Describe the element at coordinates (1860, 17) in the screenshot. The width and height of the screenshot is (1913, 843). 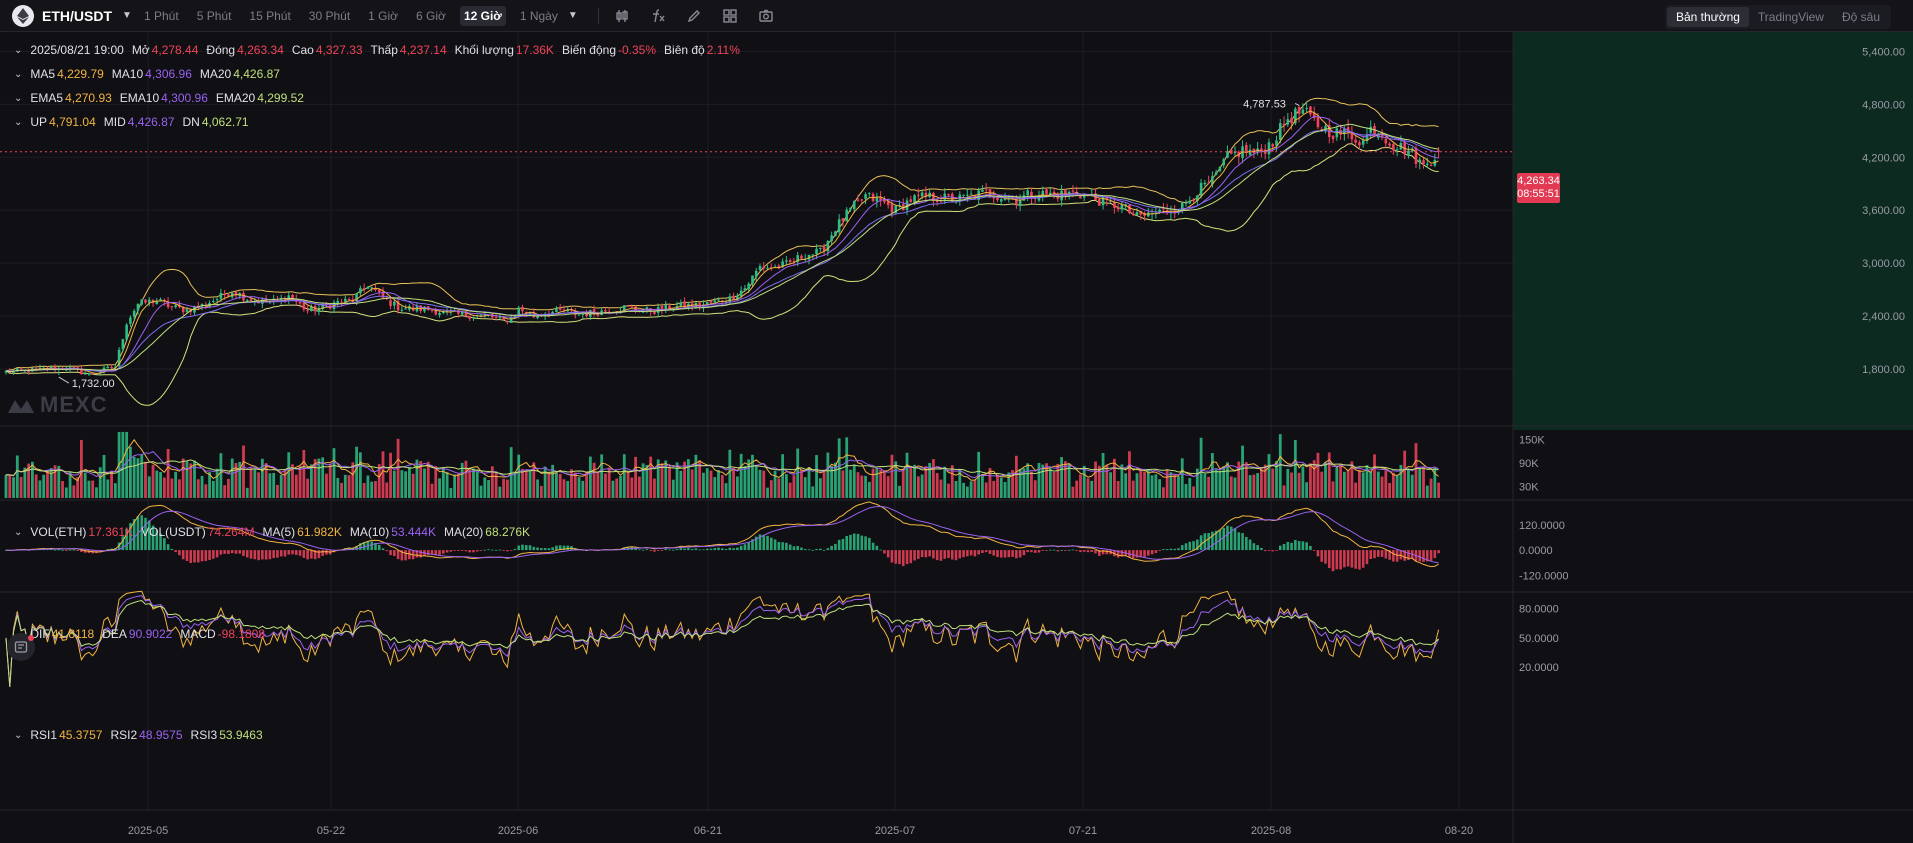
I see `view-tab-2: Độ sâu` at that location.